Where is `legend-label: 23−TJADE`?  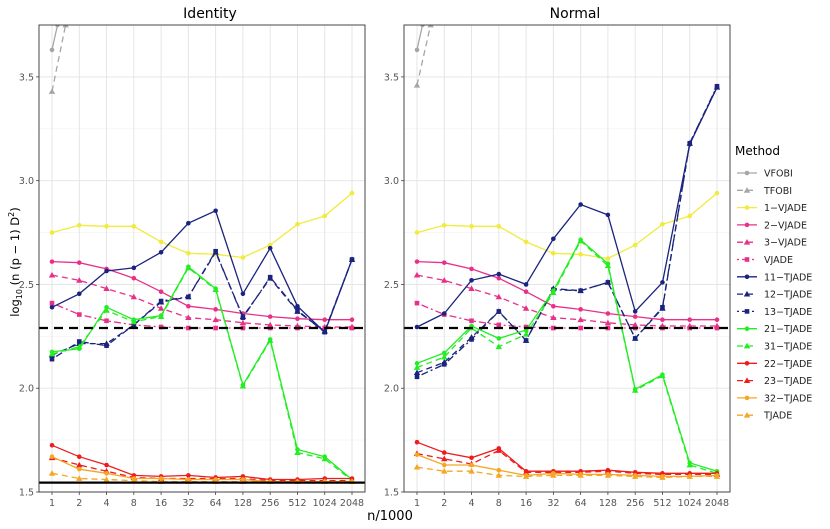 legend-label: 23−TJADE is located at coordinates (788, 381).